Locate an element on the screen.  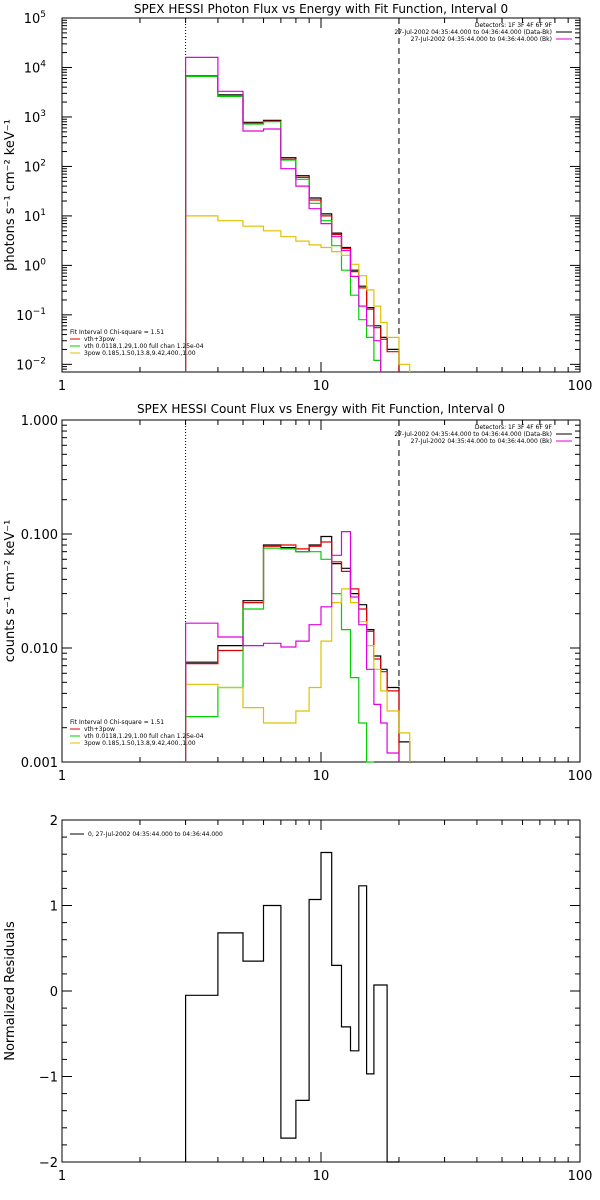
y-tick-label: 10⁻² is located at coordinates (31, 364).